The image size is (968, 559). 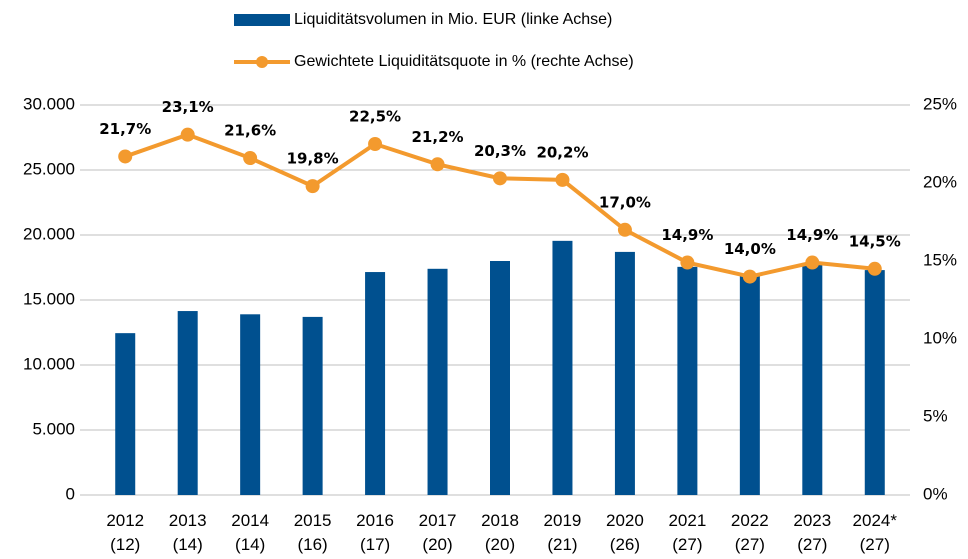 I want to click on y-tick-label: 15.000, so click(x=49, y=298).